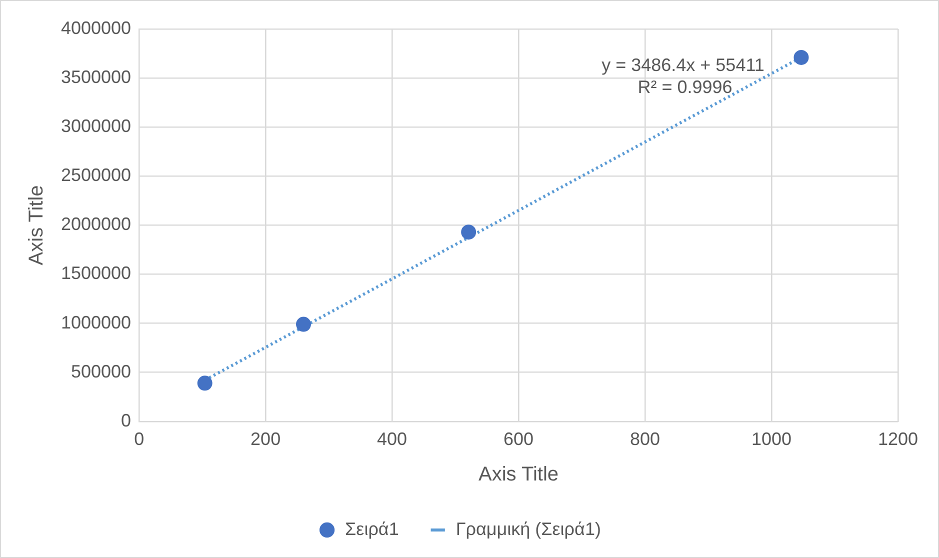 The width and height of the screenshot is (939, 558). Describe the element at coordinates (528, 528) in the screenshot. I see `legend-label: Γραμμική (Σειρά1)` at that location.